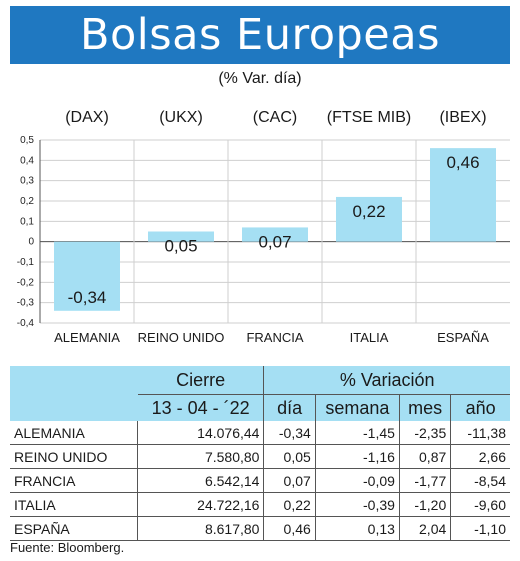 Image resolution: width=520 pixels, height=561 pixels. What do you see at coordinates (74, 456) in the screenshot?
I see `country-cell: REINO UNIDO` at bounding box center [74, 456].